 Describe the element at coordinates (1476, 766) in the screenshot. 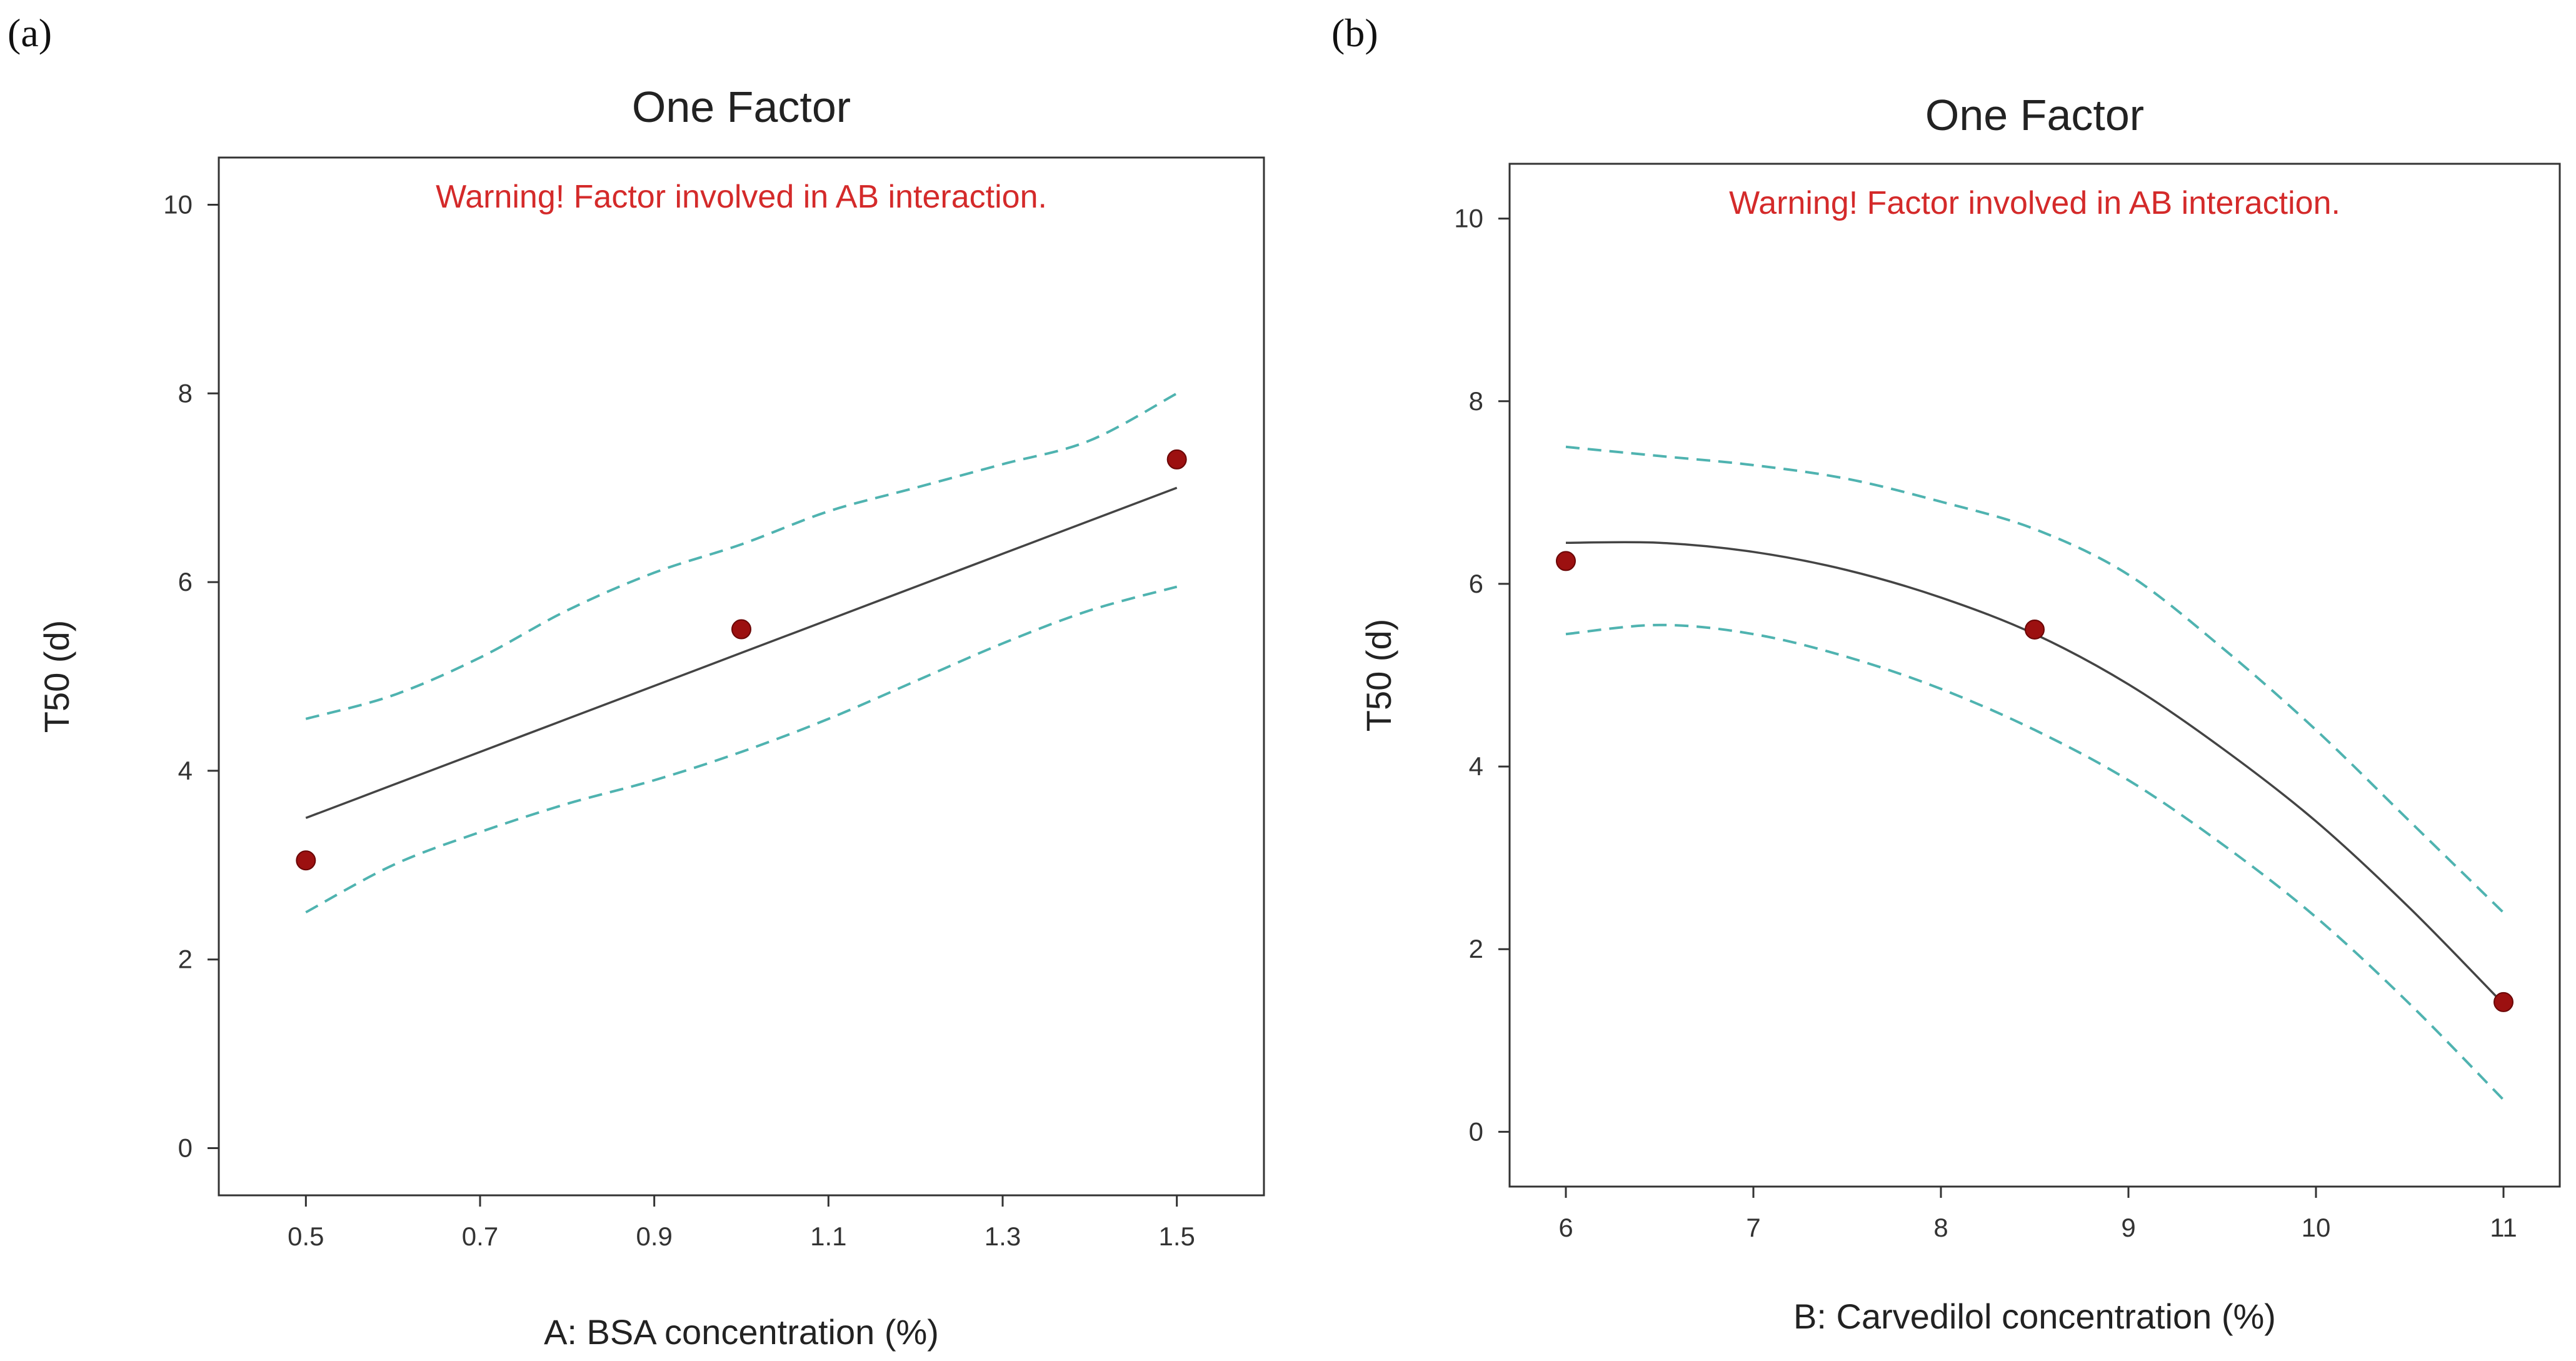

I see `y-tick-label-b: 4` at that location.